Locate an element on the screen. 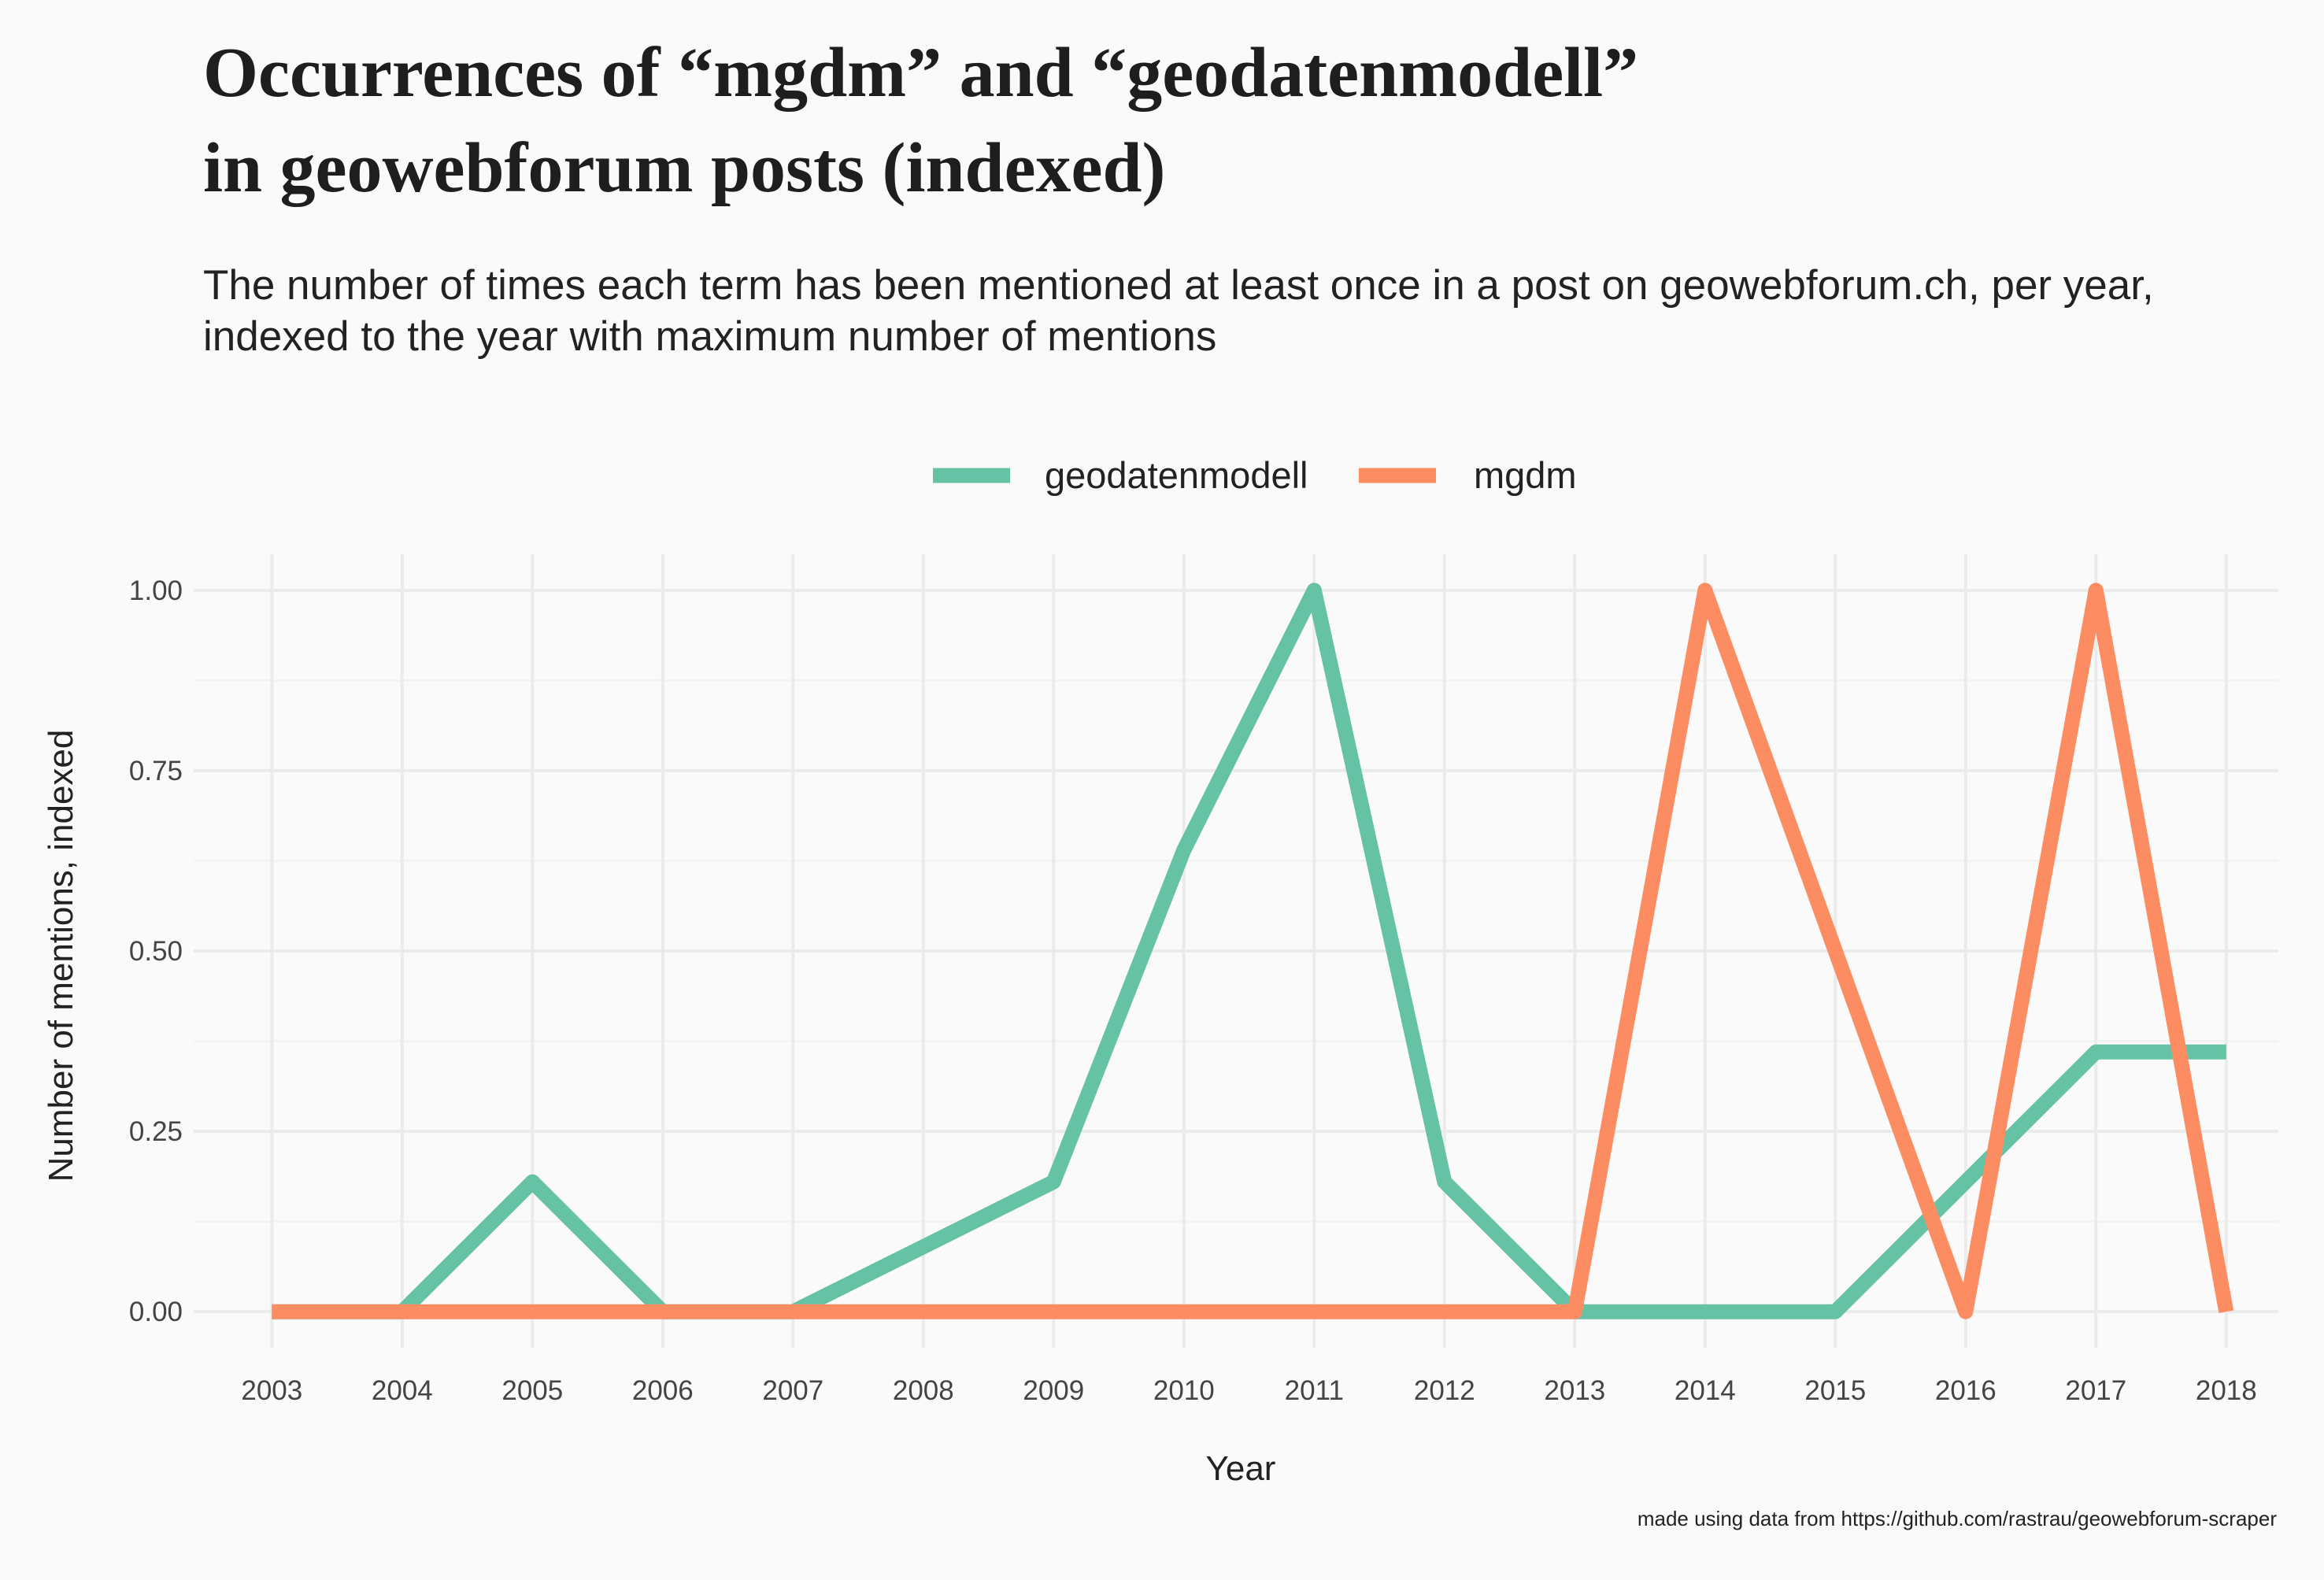 This screenshot has height=1580, width=2324. x-tick-label: 2010 is located at coordinates (1184, 1390).